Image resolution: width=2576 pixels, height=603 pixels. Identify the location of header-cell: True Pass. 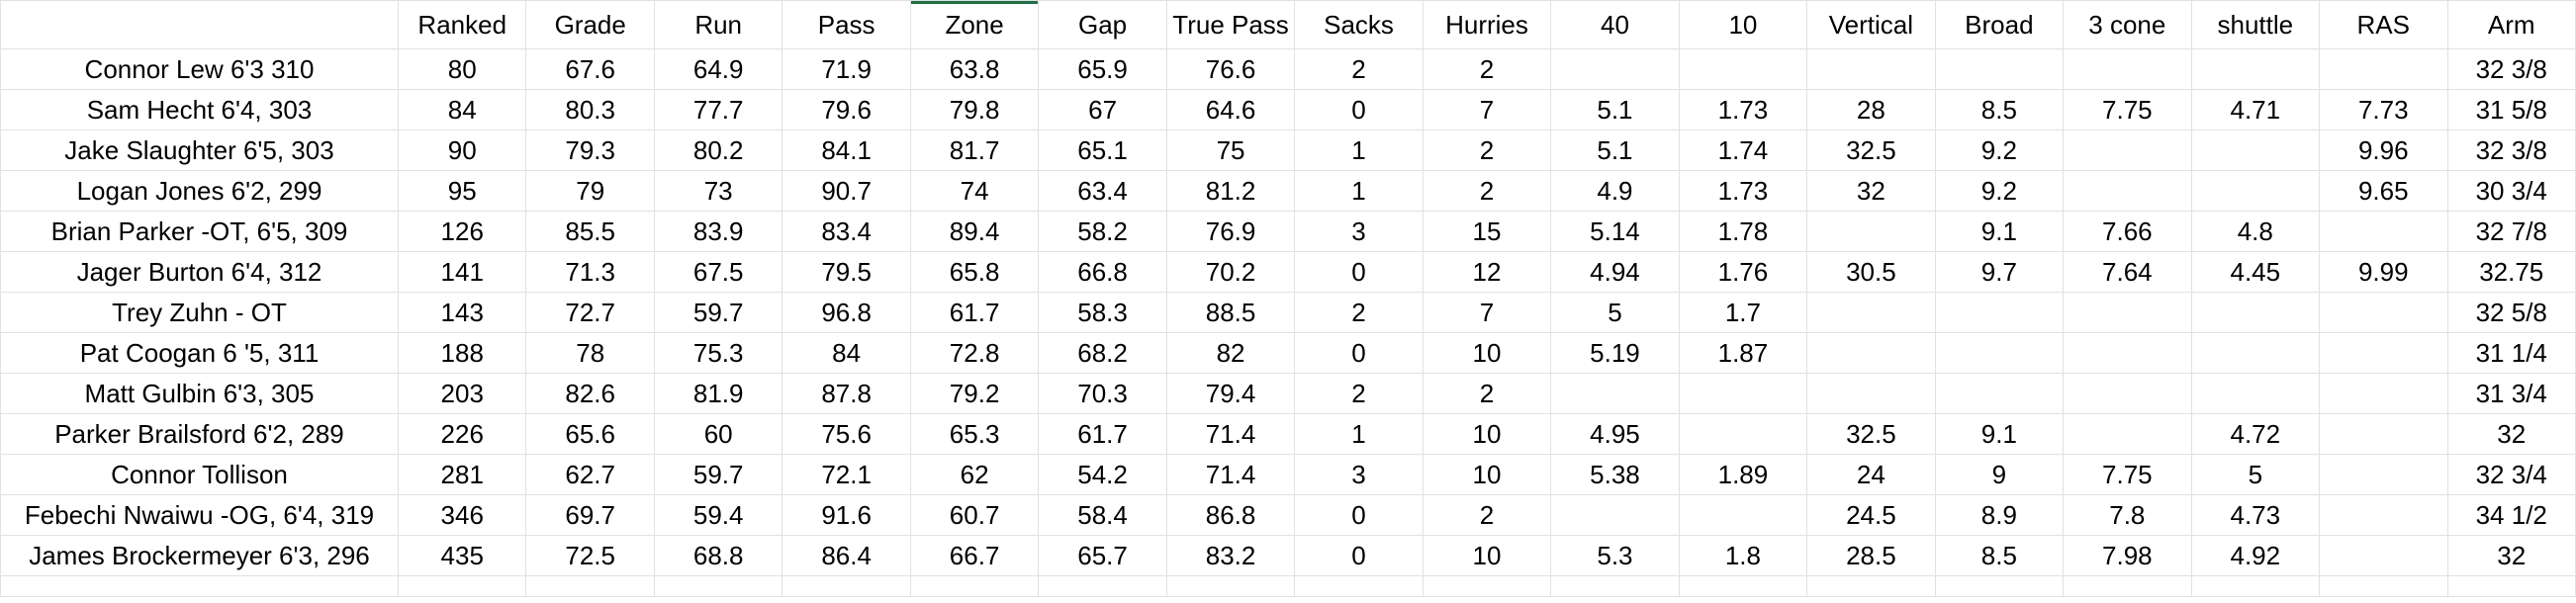
(1230, 25).